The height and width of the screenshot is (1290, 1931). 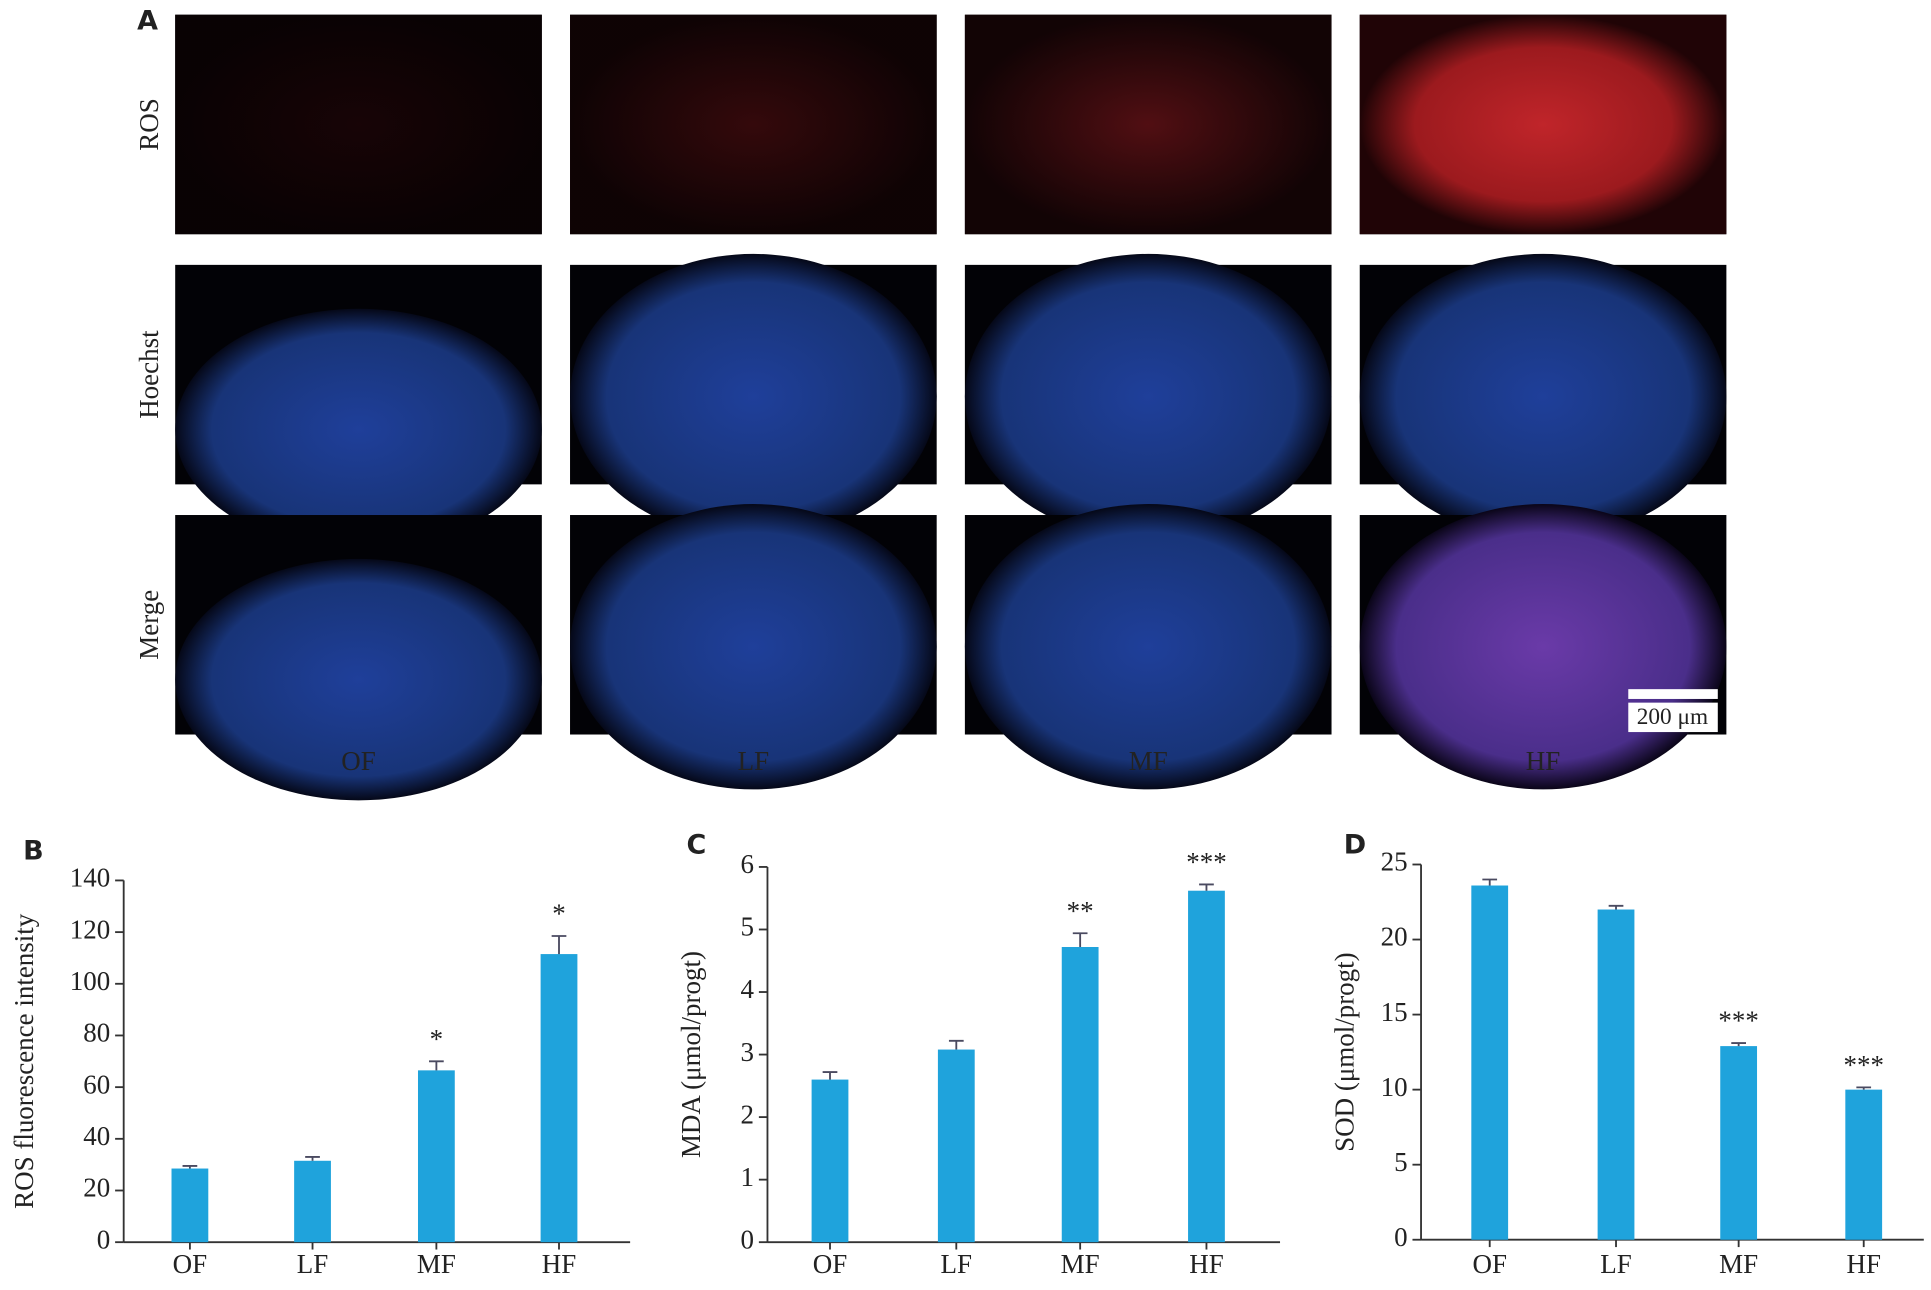 I want to click on y-tick-label: 15, so click(x=1394, y=1012).